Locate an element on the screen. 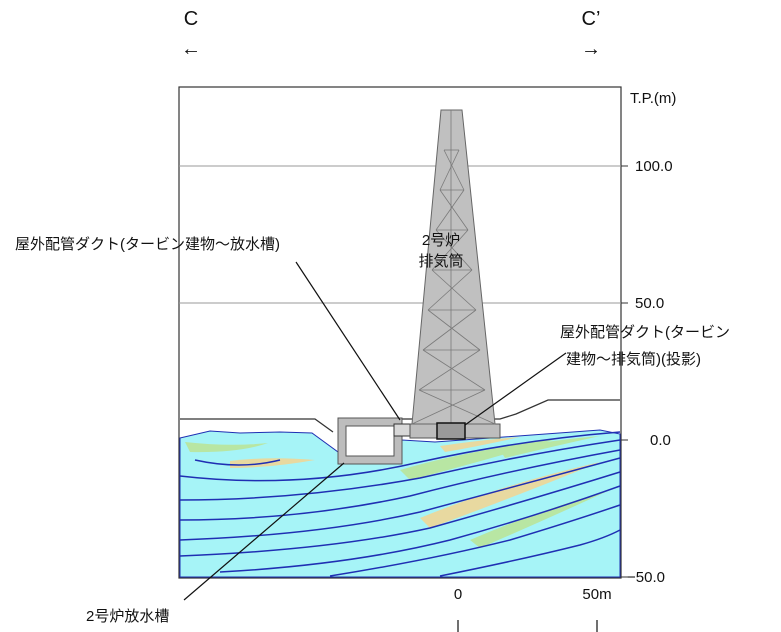 The height and width of the screenshot is (632, 781). discharge-tank-structure is located at coordinates (370, 441).